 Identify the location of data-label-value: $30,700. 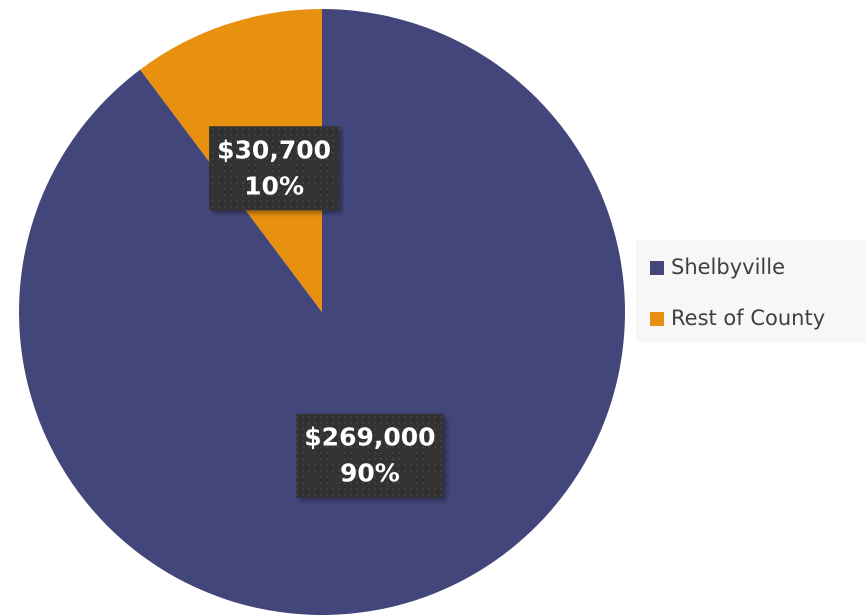
(274, 149).